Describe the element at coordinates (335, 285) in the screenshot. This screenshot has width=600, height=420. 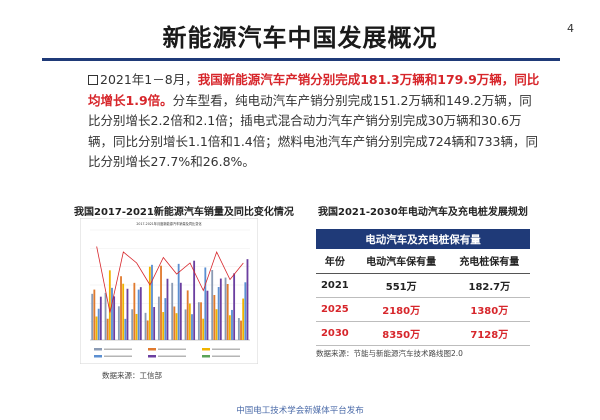
I see `cell-year: 2021` at that location.